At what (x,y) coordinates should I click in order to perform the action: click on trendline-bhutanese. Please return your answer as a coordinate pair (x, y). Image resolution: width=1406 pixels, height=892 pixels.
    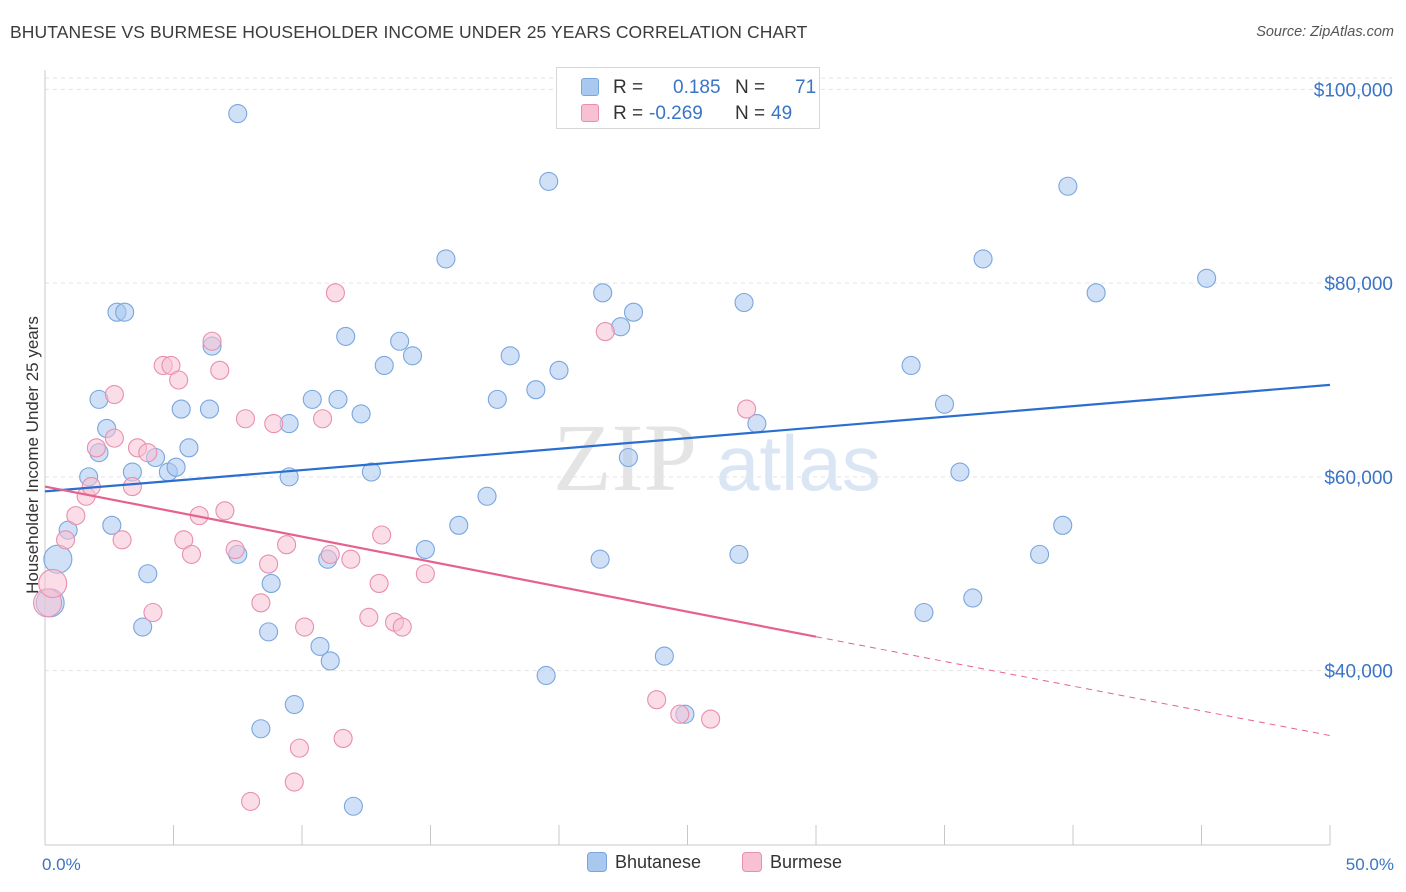
    Looking at the image, I should click on (687, 438).